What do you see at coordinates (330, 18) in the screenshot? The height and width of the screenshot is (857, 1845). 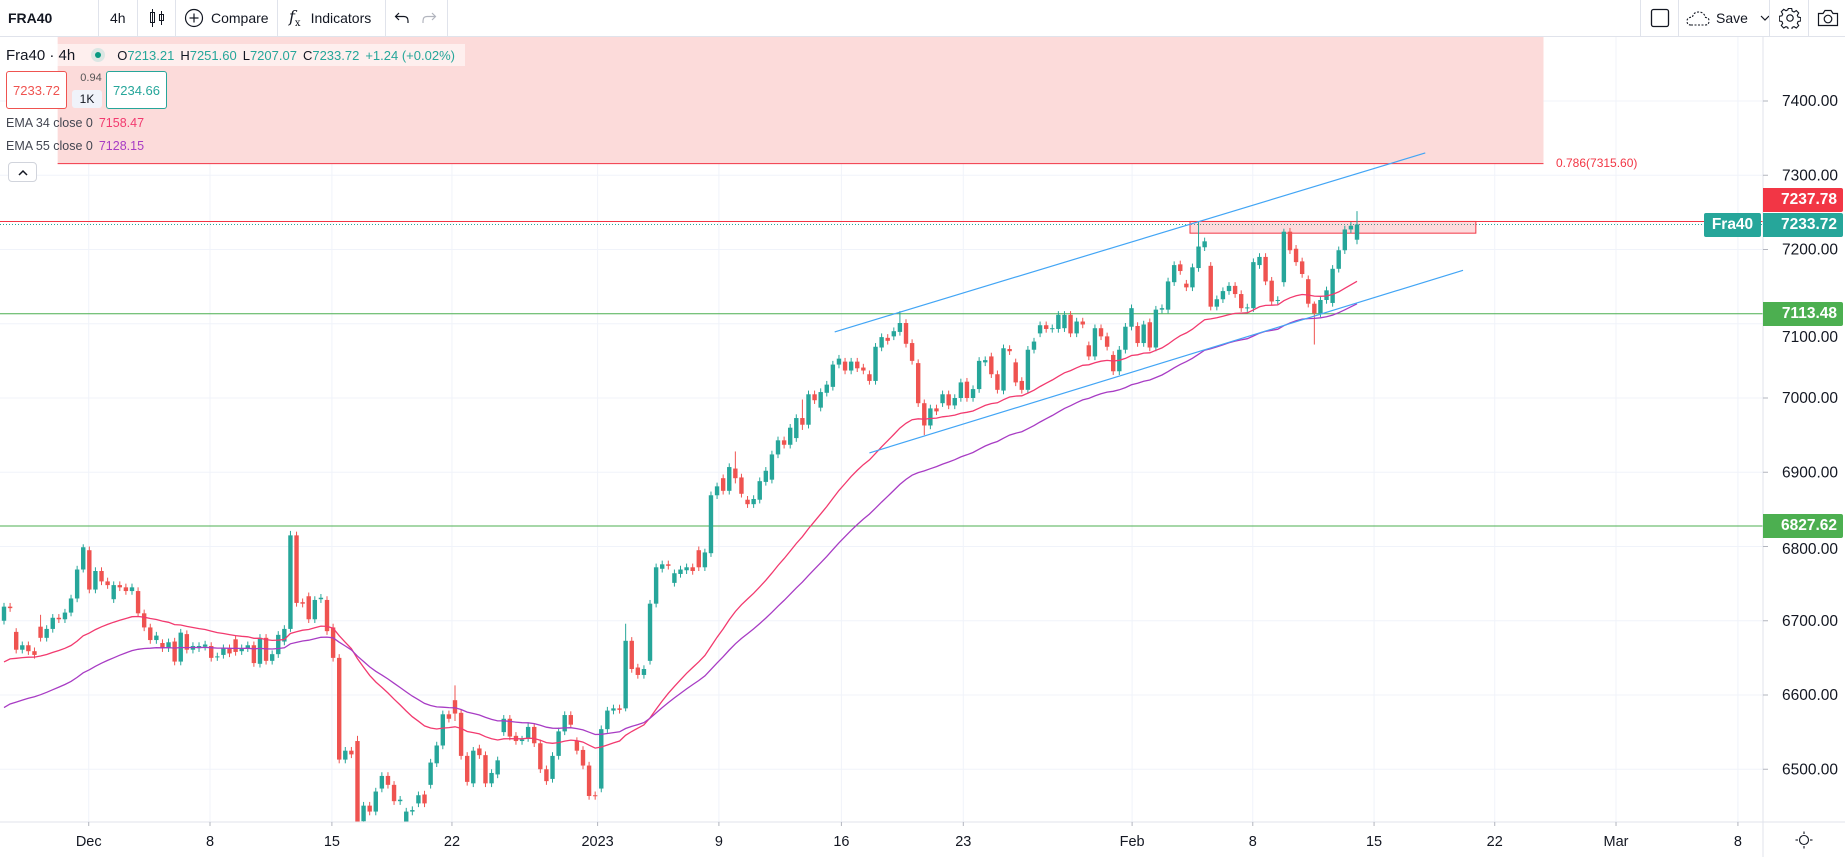 I see `indicators-button: fx Indicators` at bounding box center [330, 18].